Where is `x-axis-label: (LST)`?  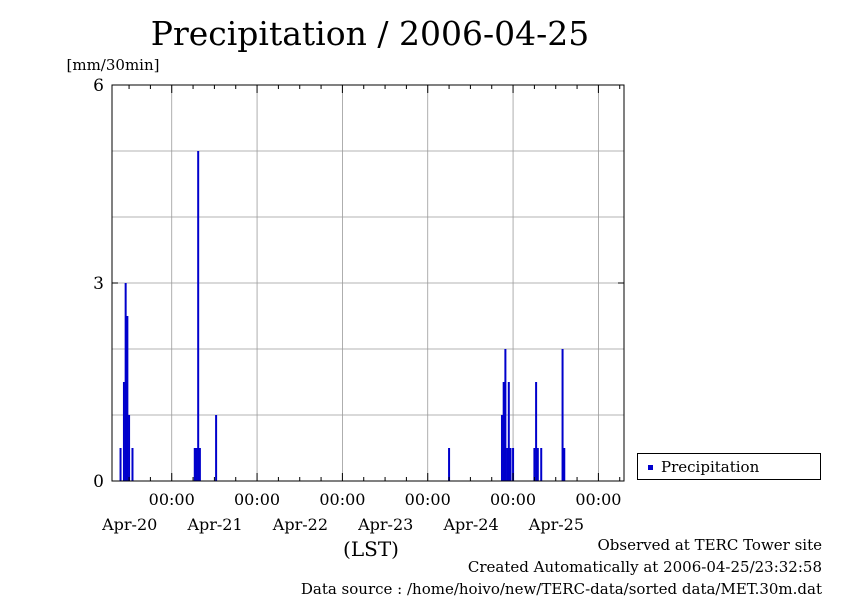
x-axis-label: (LST) is located at coordinates (371, 549).